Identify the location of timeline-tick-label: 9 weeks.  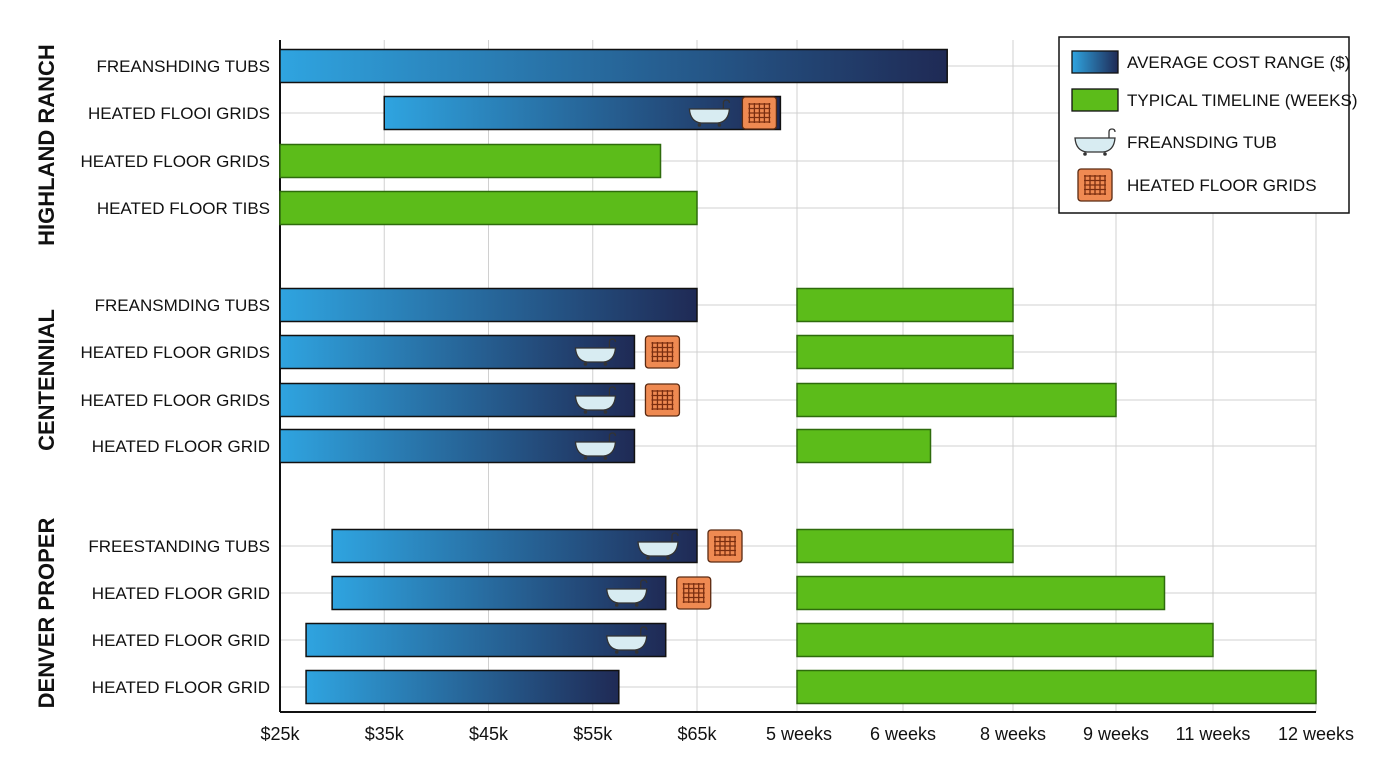
(1116, 734).